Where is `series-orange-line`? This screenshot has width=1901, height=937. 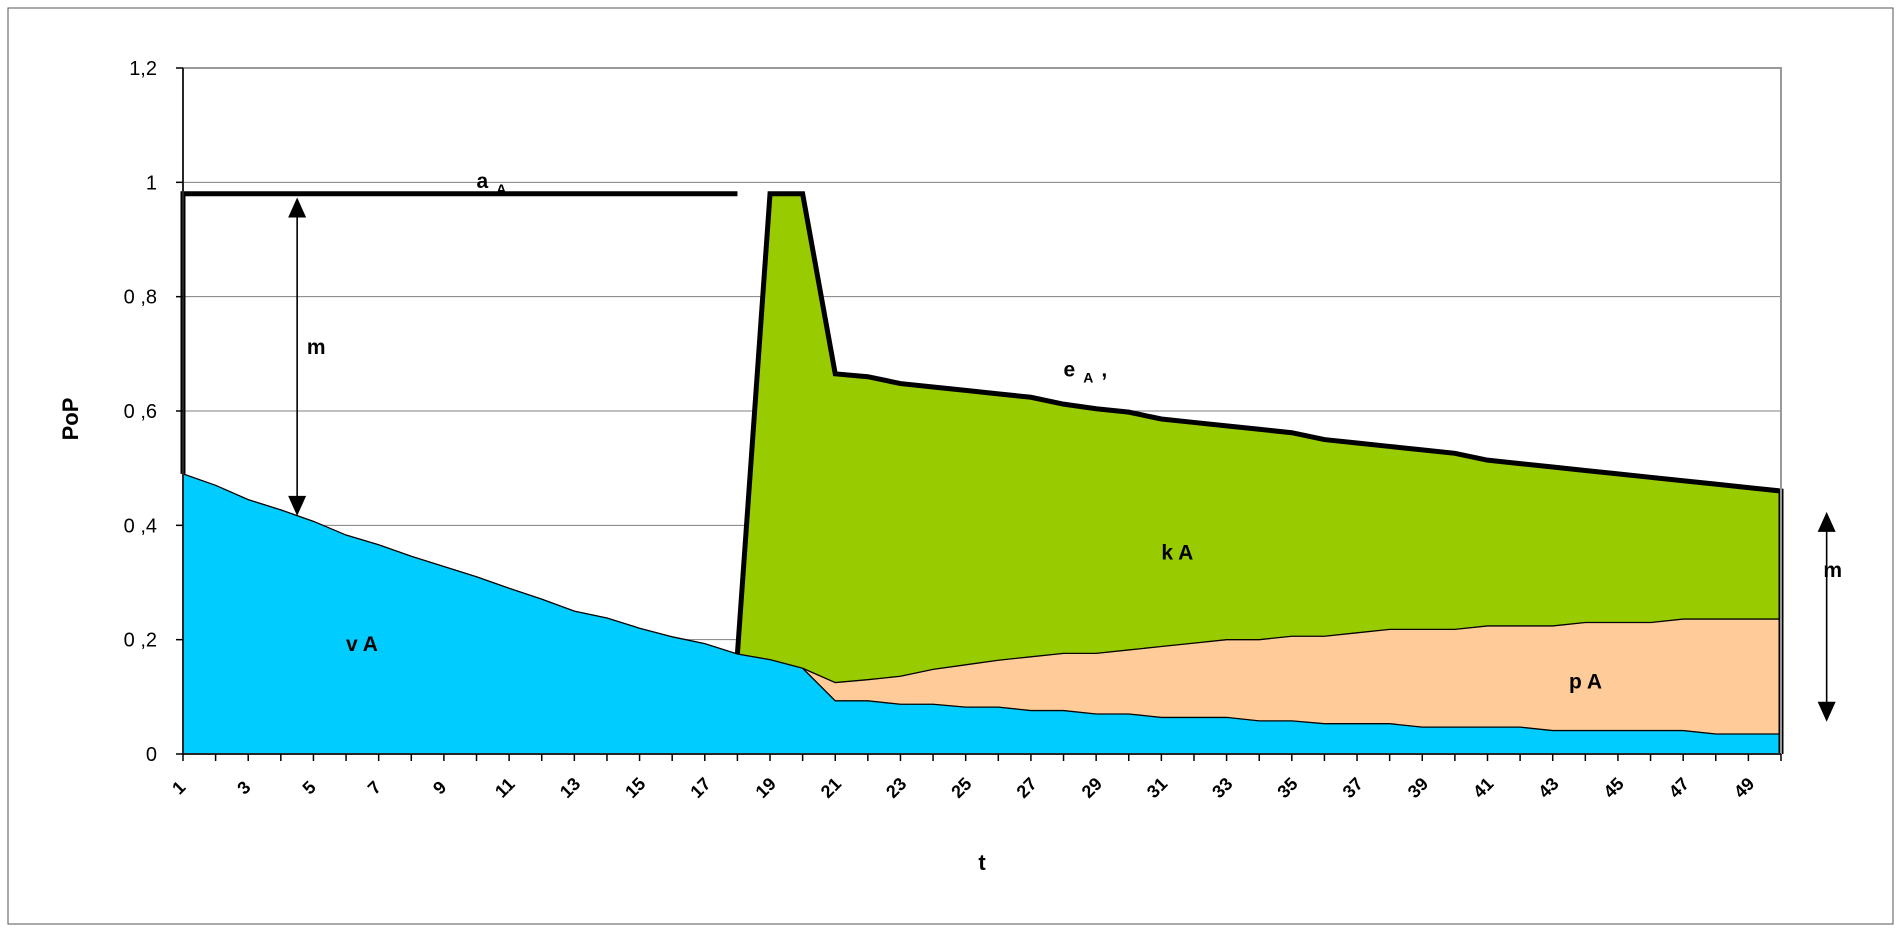
series-orange-line is located at coordinates (1291, 651).